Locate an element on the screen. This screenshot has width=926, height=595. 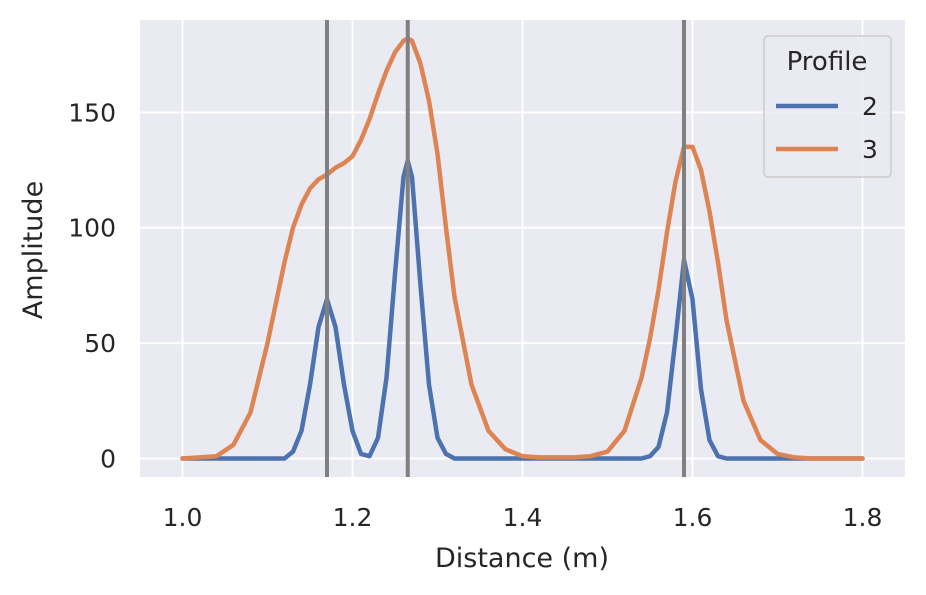
y-axis-title: Amplitude is located at coordinates (33, 250).